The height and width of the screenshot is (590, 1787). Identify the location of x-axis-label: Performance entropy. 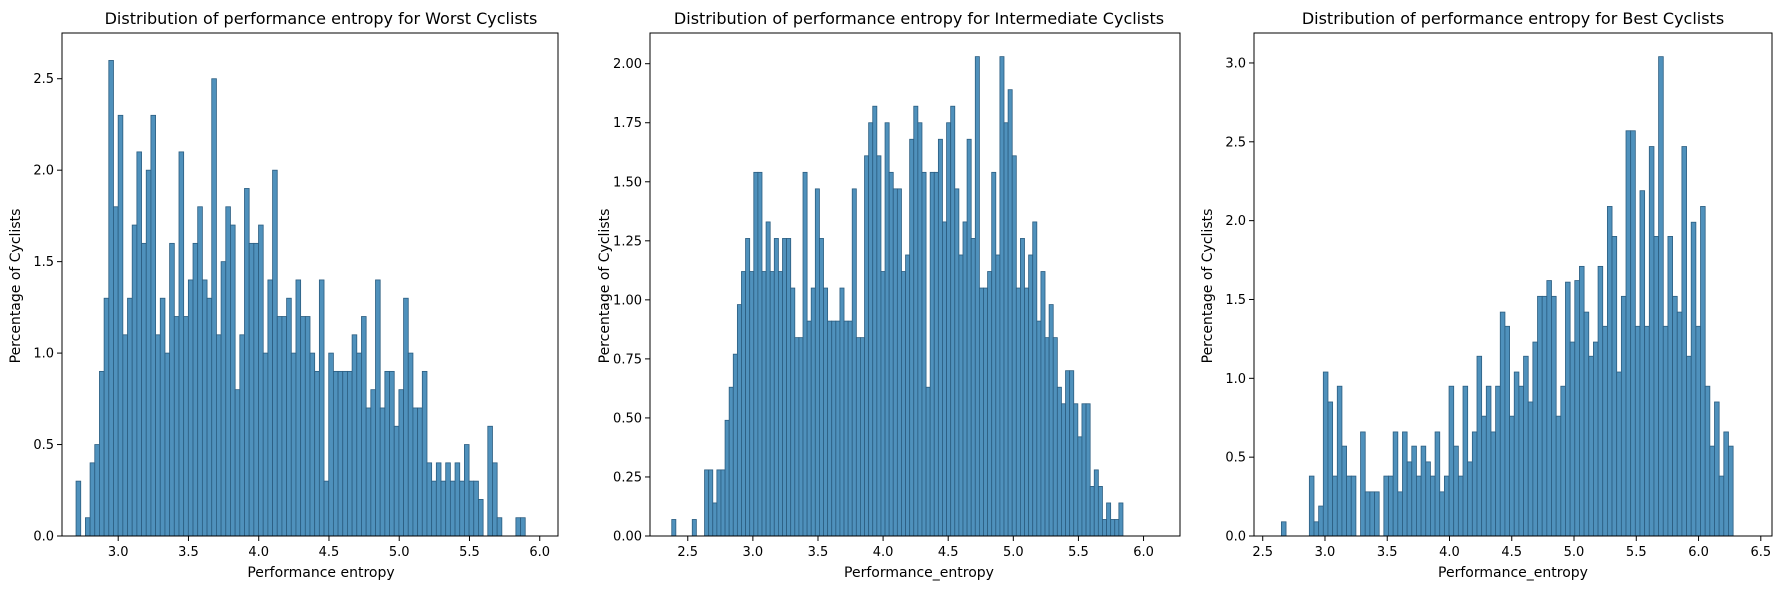
(320, 573).